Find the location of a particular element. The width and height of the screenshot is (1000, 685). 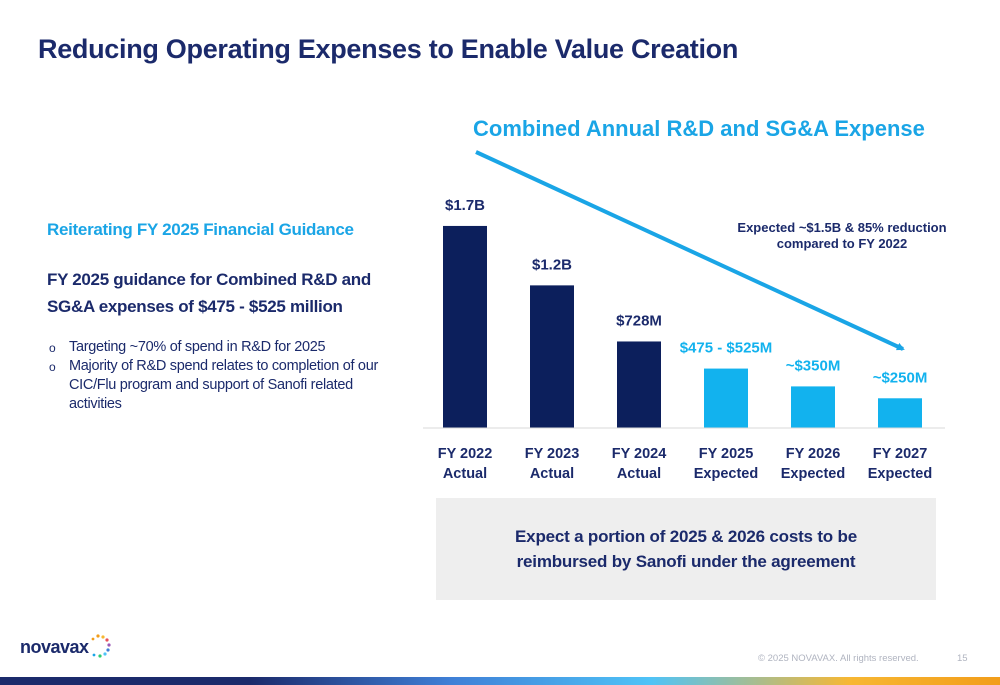

novavax-logo: novavax is located at coordinates (70, 647).